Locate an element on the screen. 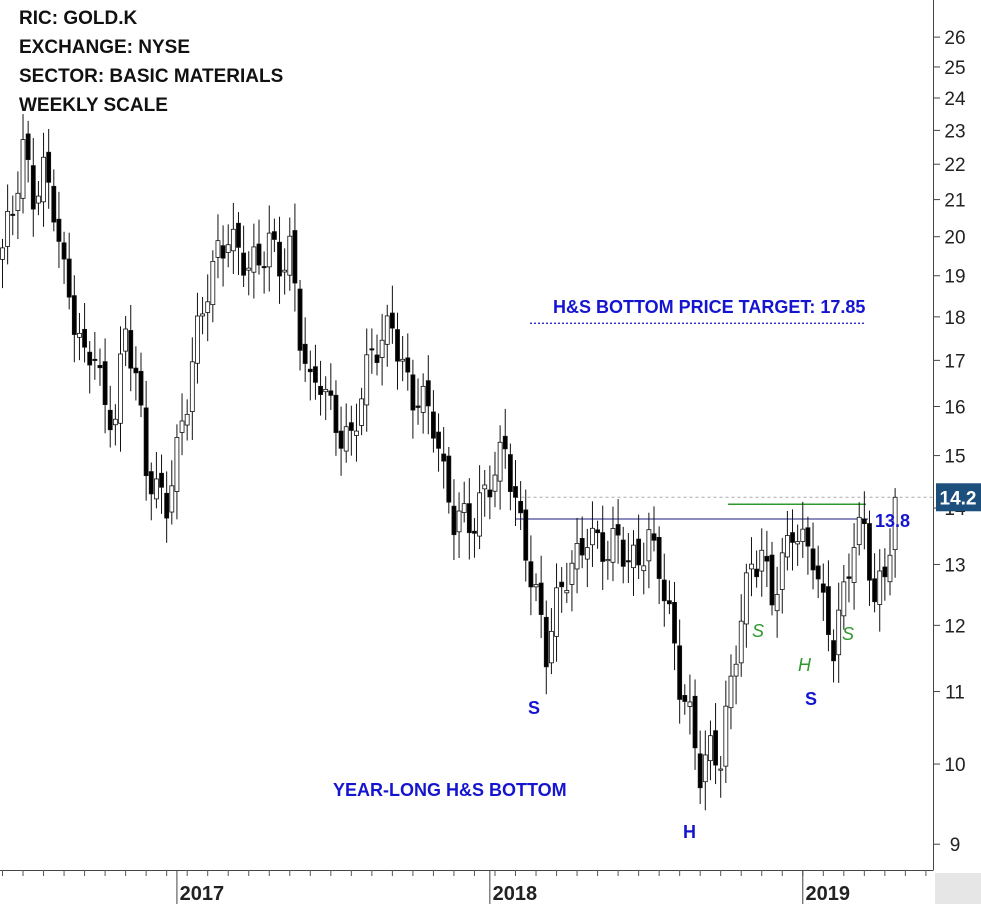  pattern-label: YEAR-LONG H&S BOTTOM is located at coordinates (450, 790).